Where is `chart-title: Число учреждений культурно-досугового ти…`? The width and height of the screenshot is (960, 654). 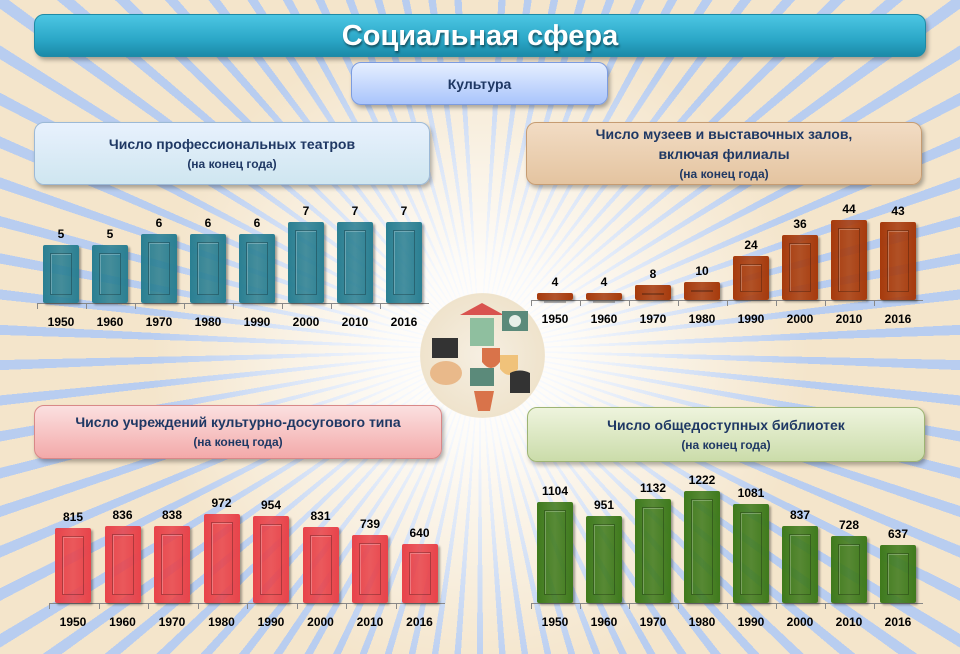
chart-title: Число учреждений культурно-досугового ти… is located at coordinates (238, 422).